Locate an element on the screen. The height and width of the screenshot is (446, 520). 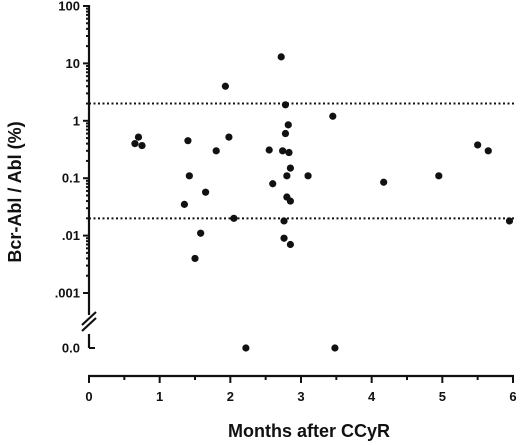
x-axis-title: Months after CCyR is located at coordinates (309, 431).